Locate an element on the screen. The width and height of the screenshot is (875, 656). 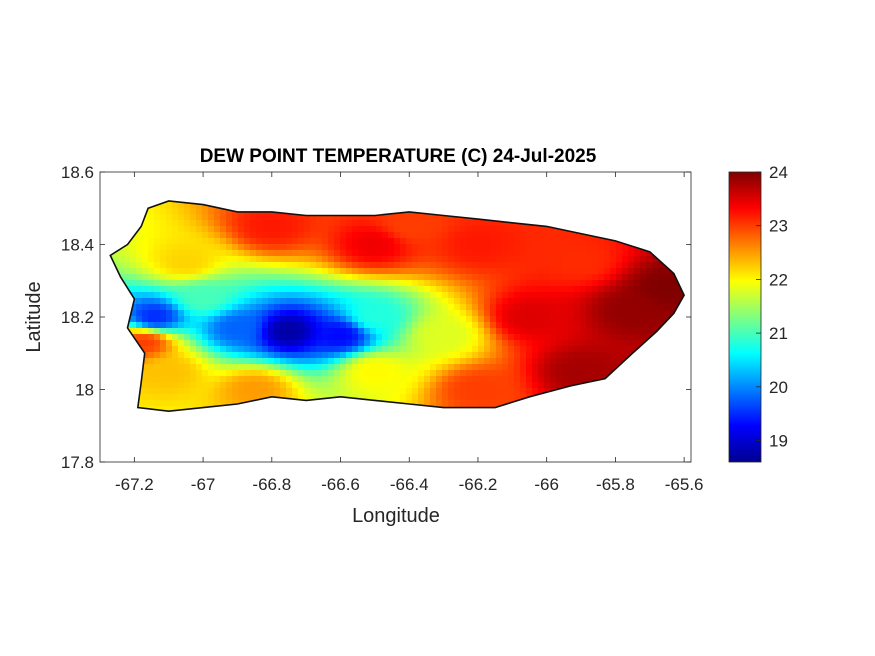
x-tick-label: -66.6 is located at coordinates (340, 484).